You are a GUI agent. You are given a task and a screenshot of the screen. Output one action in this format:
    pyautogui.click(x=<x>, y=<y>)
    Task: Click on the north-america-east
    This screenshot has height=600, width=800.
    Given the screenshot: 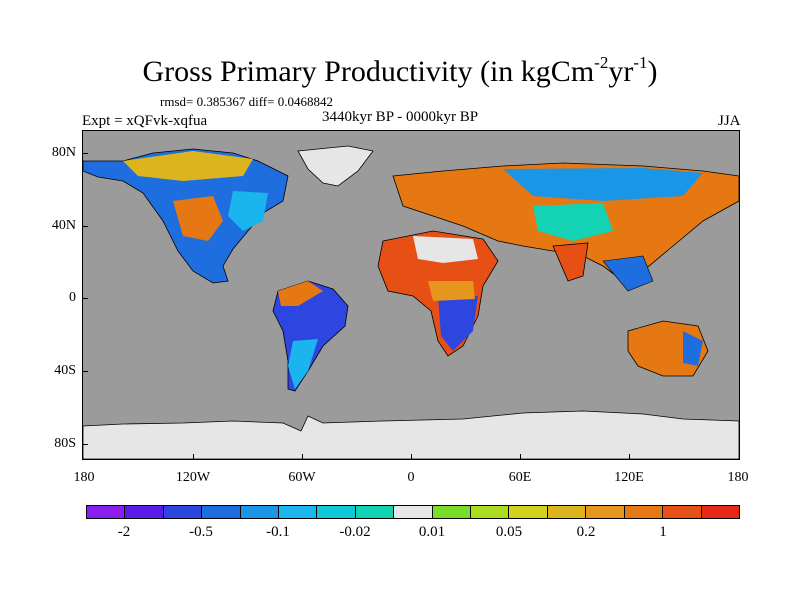 What is the action you would take?
    pyautogui.click(x=248, y=211)
    